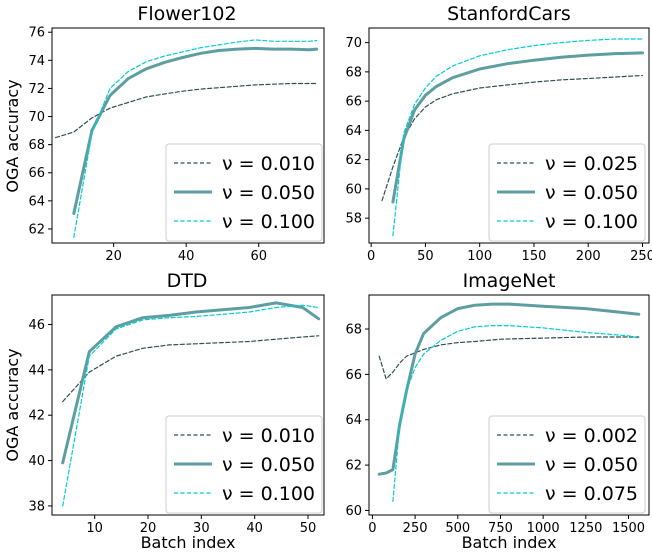 The image size is (652, 552). Describe the element at coordinates (258, 256) in the screenshot. I see `x-tick-label: 60` at that location.